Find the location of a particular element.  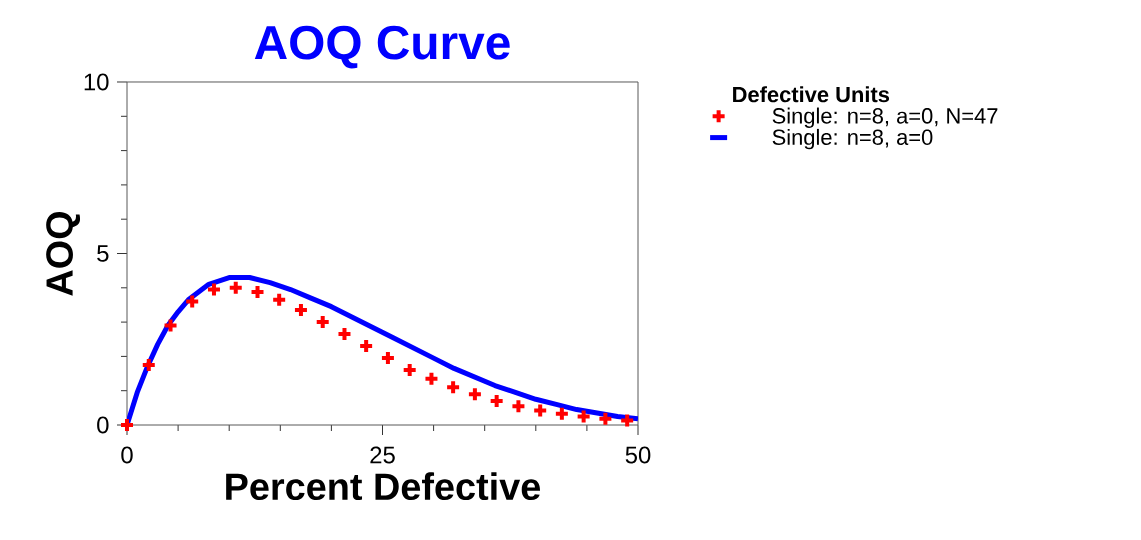

y-axis-title: AOQ is located at coordinates (63, 253).